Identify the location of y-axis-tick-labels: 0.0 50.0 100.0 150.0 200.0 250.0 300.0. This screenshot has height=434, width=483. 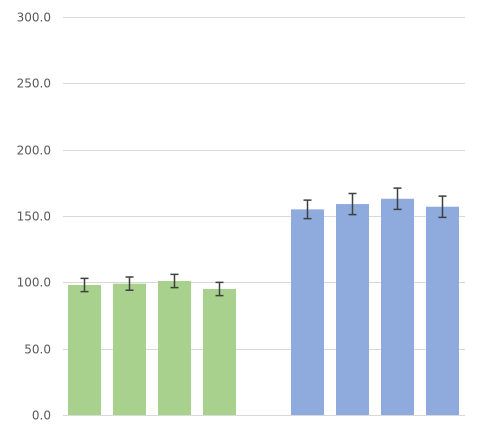
(34, 217).